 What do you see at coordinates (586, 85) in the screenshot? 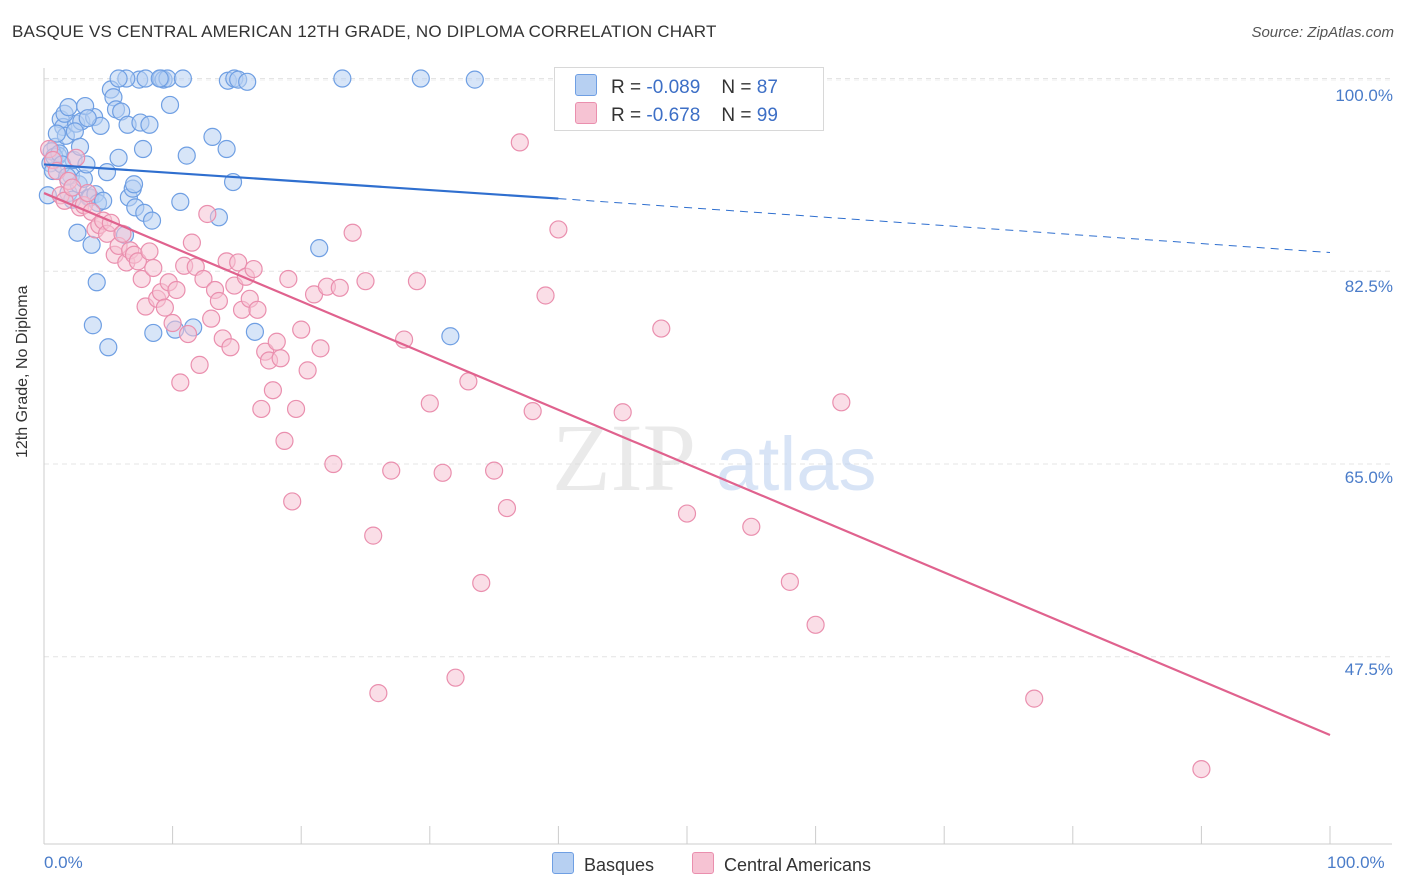
I see `legend-swatch-blue` at bounding box center [586, 85].